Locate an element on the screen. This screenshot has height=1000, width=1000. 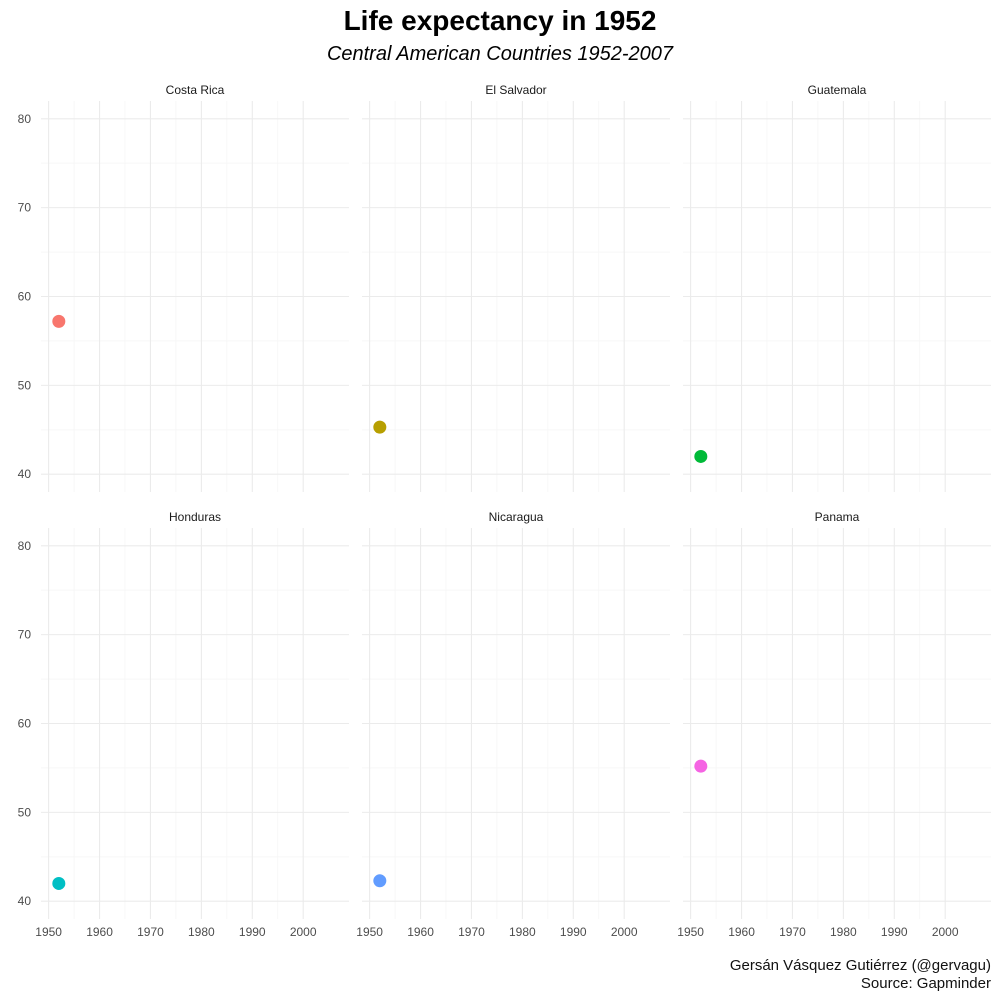
chart-subtitle: Central American Countries 1952-2007 is located at coordinates (500, 54).